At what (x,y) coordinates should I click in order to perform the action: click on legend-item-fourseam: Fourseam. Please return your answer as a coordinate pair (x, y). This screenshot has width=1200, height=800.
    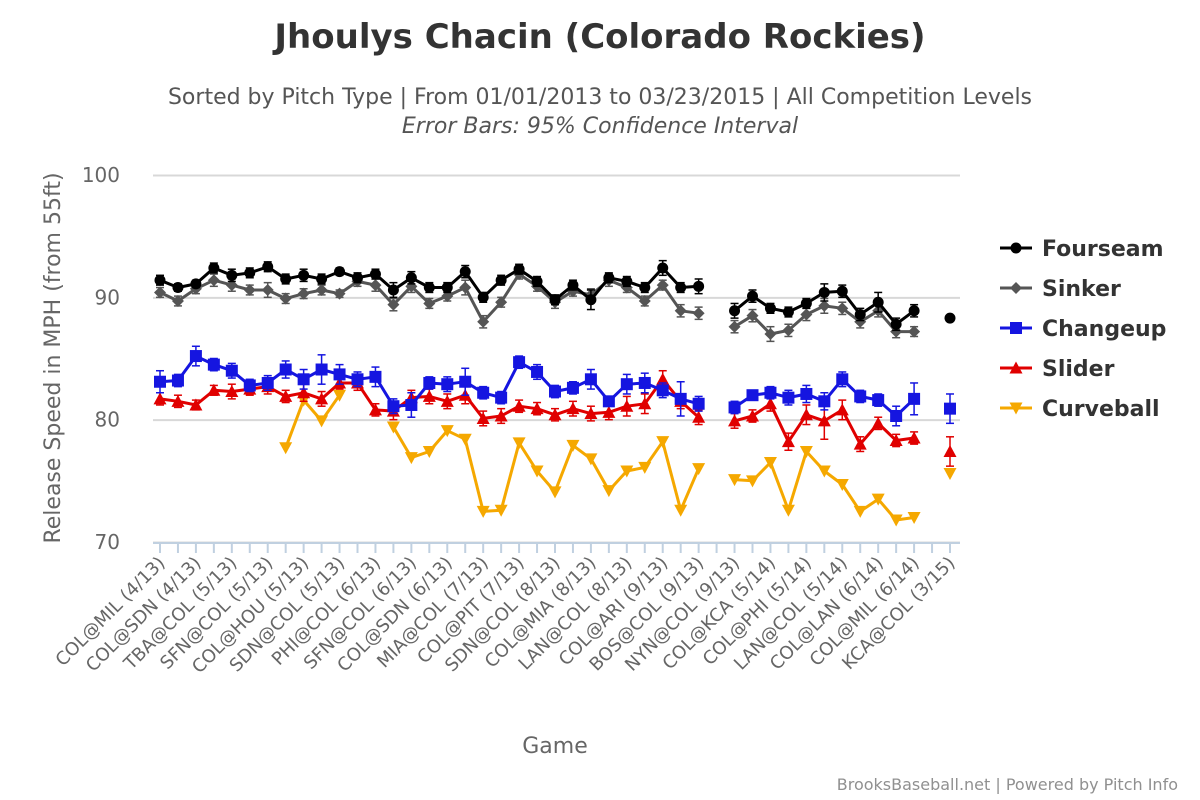
    Looking at the image, I should click on (1082, 249).